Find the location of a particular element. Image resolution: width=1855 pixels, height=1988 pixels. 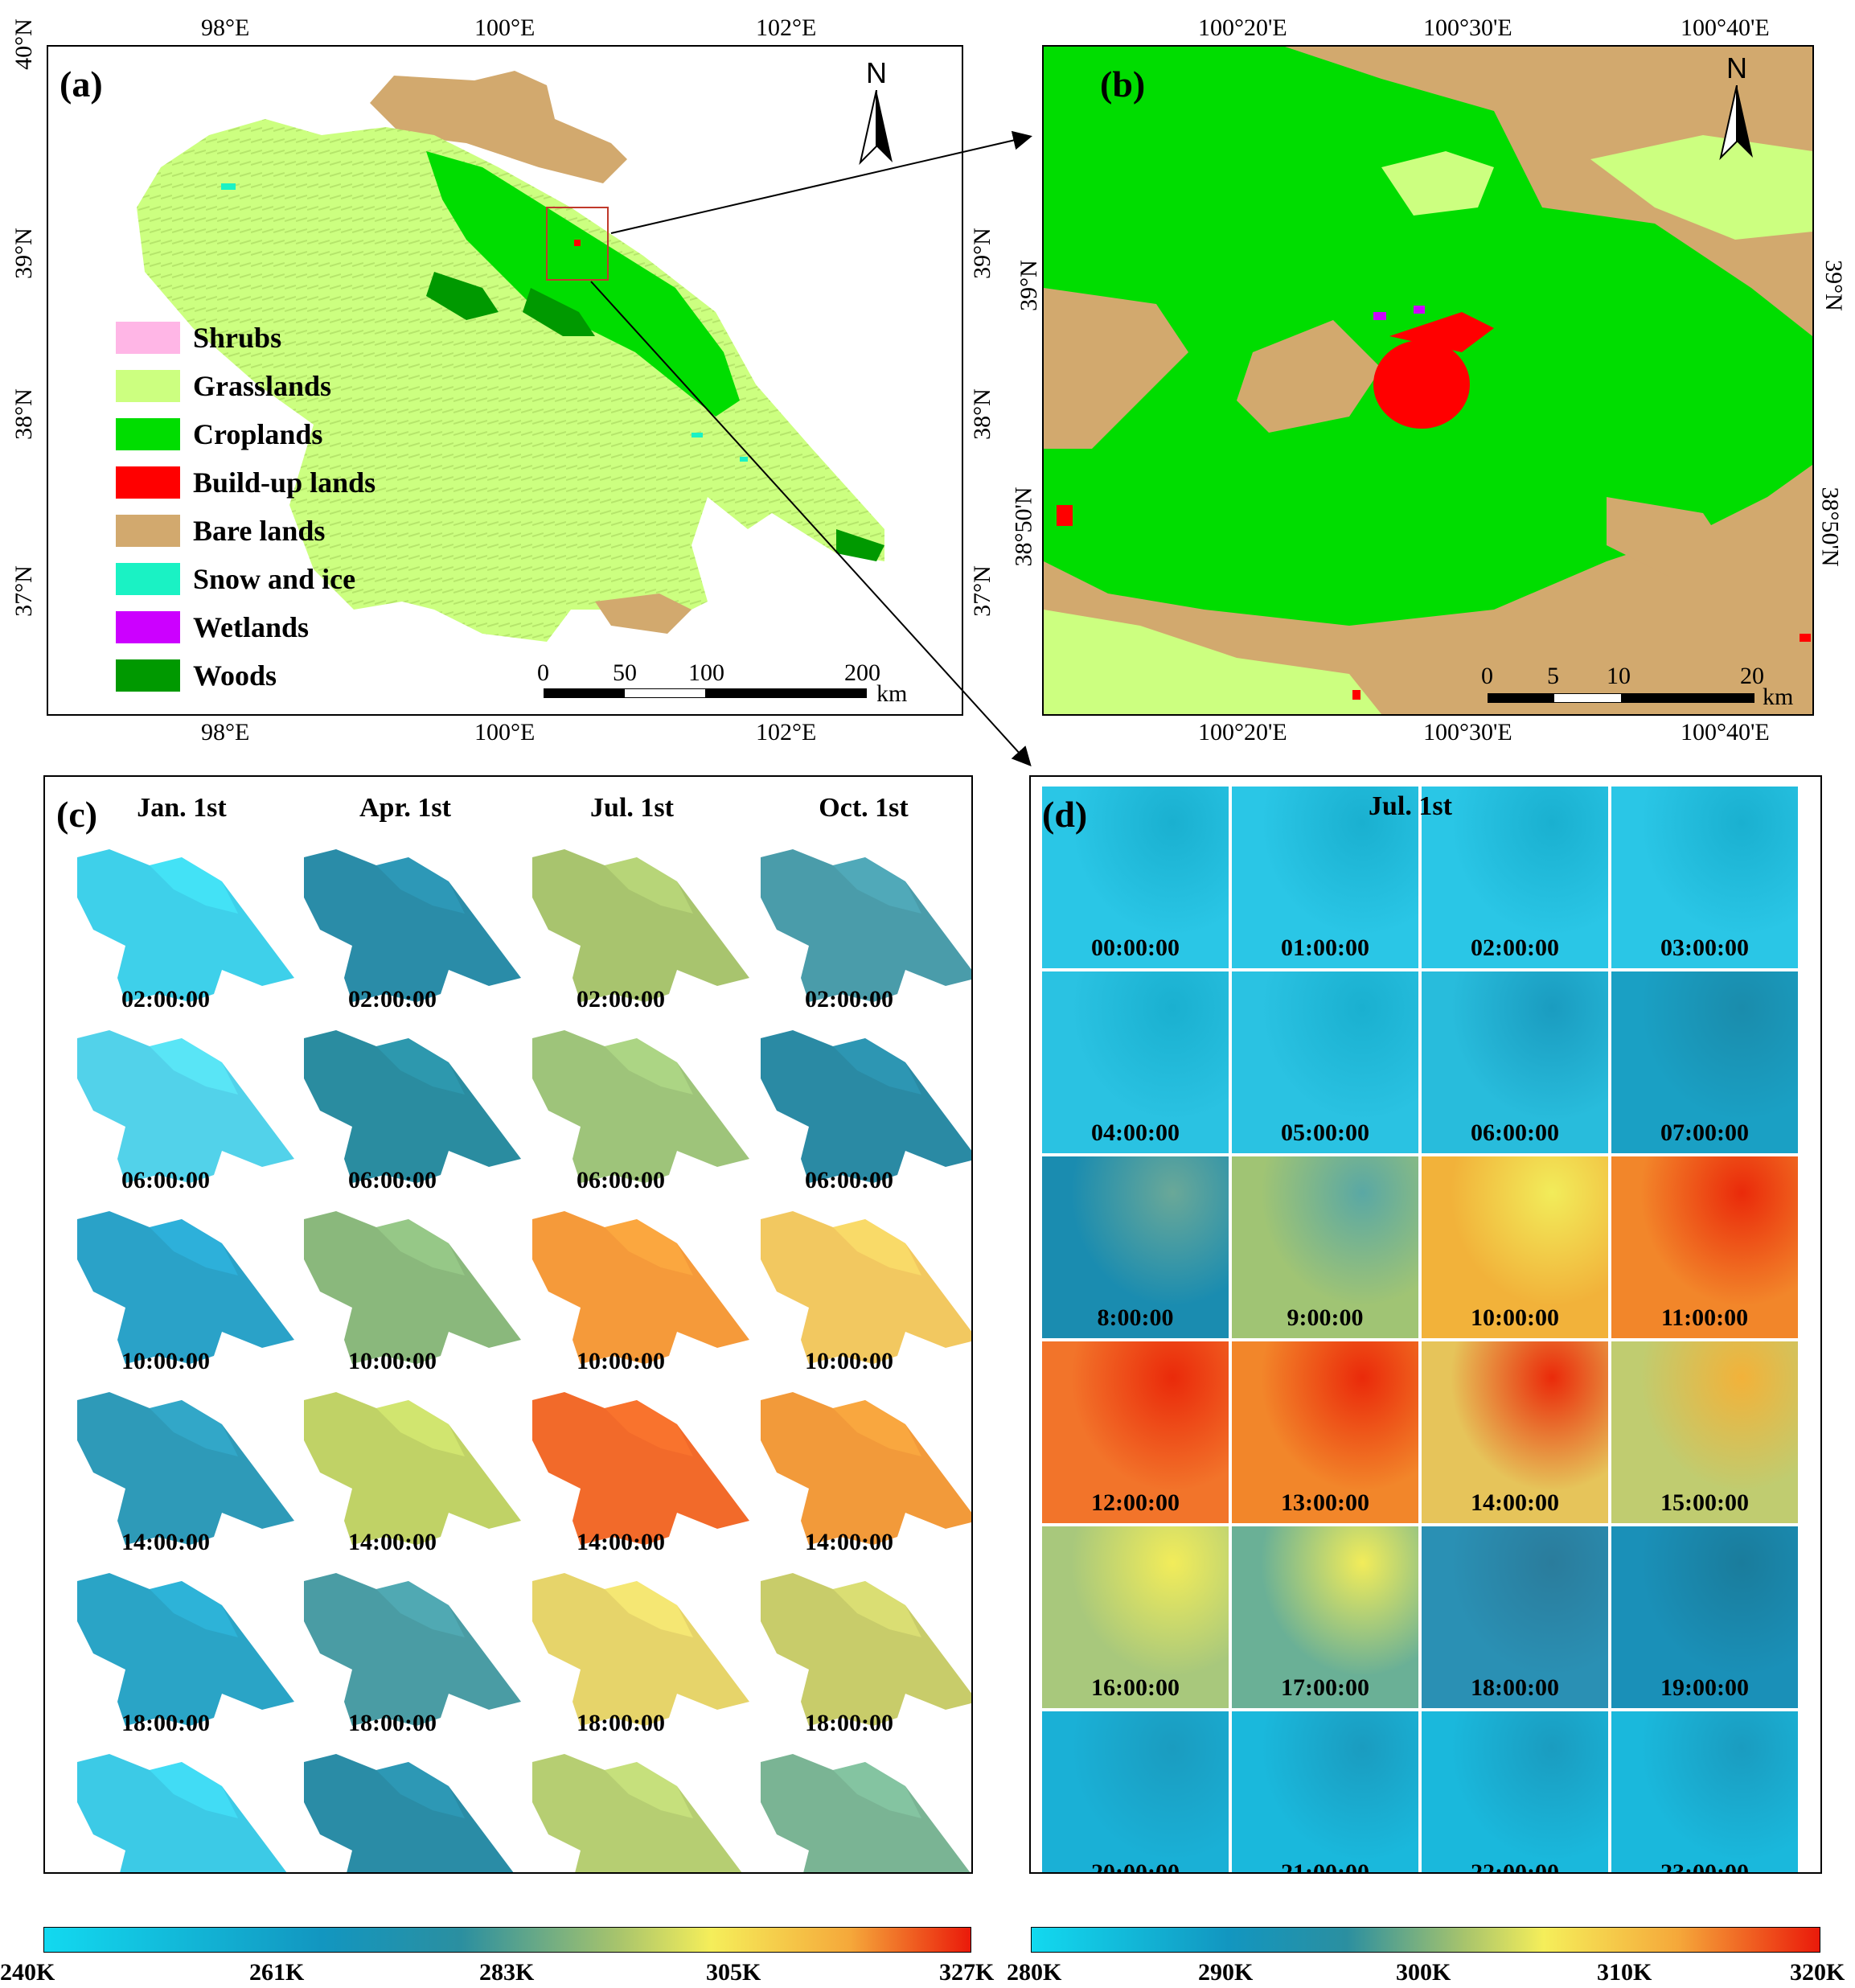

colorbar-tick: 300K is located at coordinates (1424, 1972).